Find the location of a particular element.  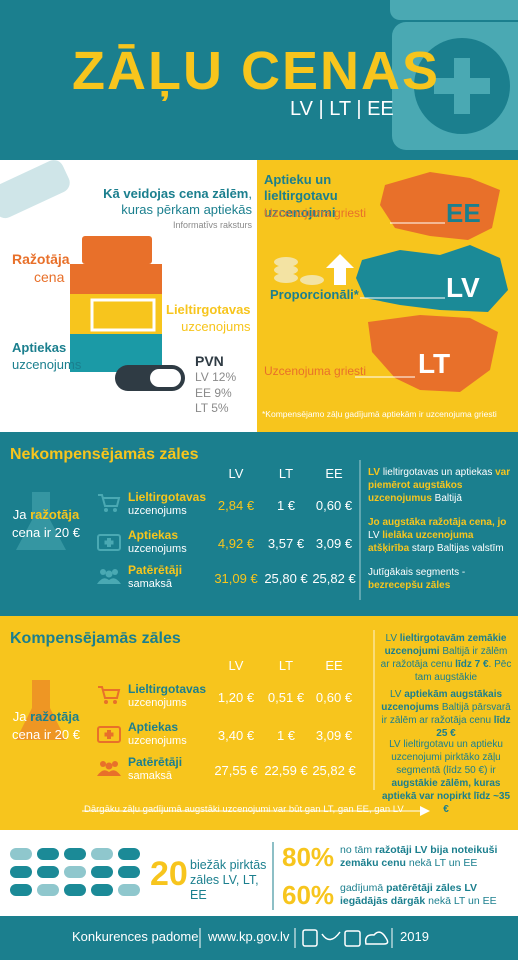

vat-rate: LV 12% is located at coordinates (216, 377).